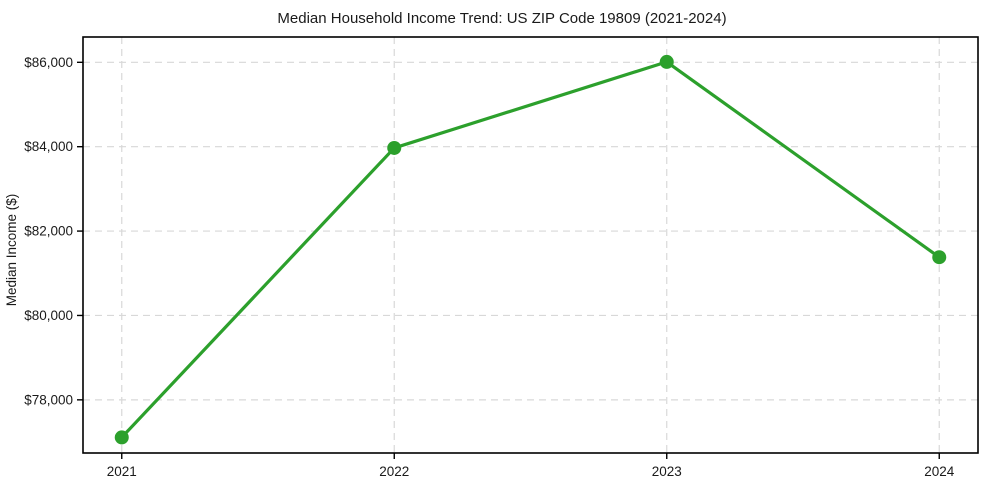 This screenshot has height=490, width=989. What do you see at coordinates (48, 231) in the screenshot?
I see `y-tick-label: $82,000` at bounding box center [48, 231].